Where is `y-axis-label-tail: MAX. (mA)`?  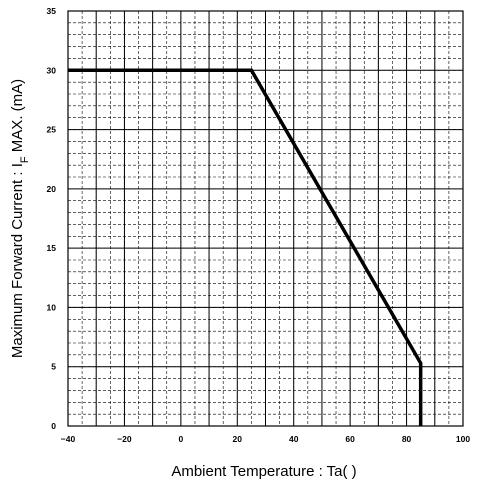
y-axis-label-tail: MAX. (mA) is located at coordinates (17, 118).